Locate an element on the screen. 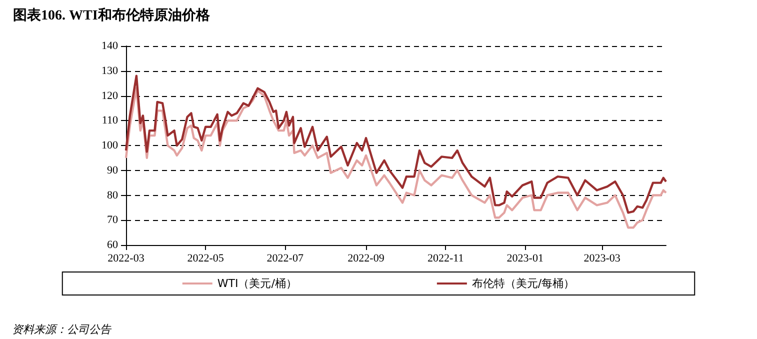 This screenshot has height=339, width=757. y-tick-label: 80 is located at coordinates (112, 195).